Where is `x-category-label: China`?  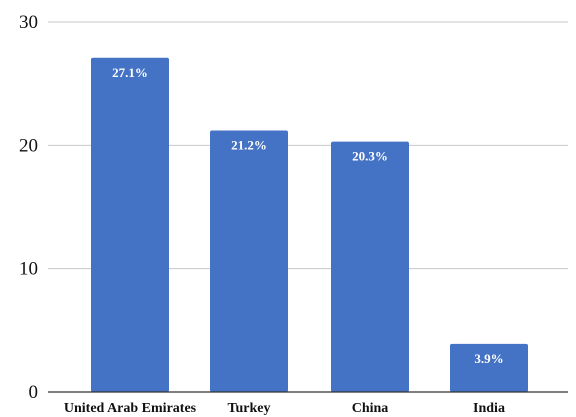
x-category-label: China is located at coordinates (370, 408).